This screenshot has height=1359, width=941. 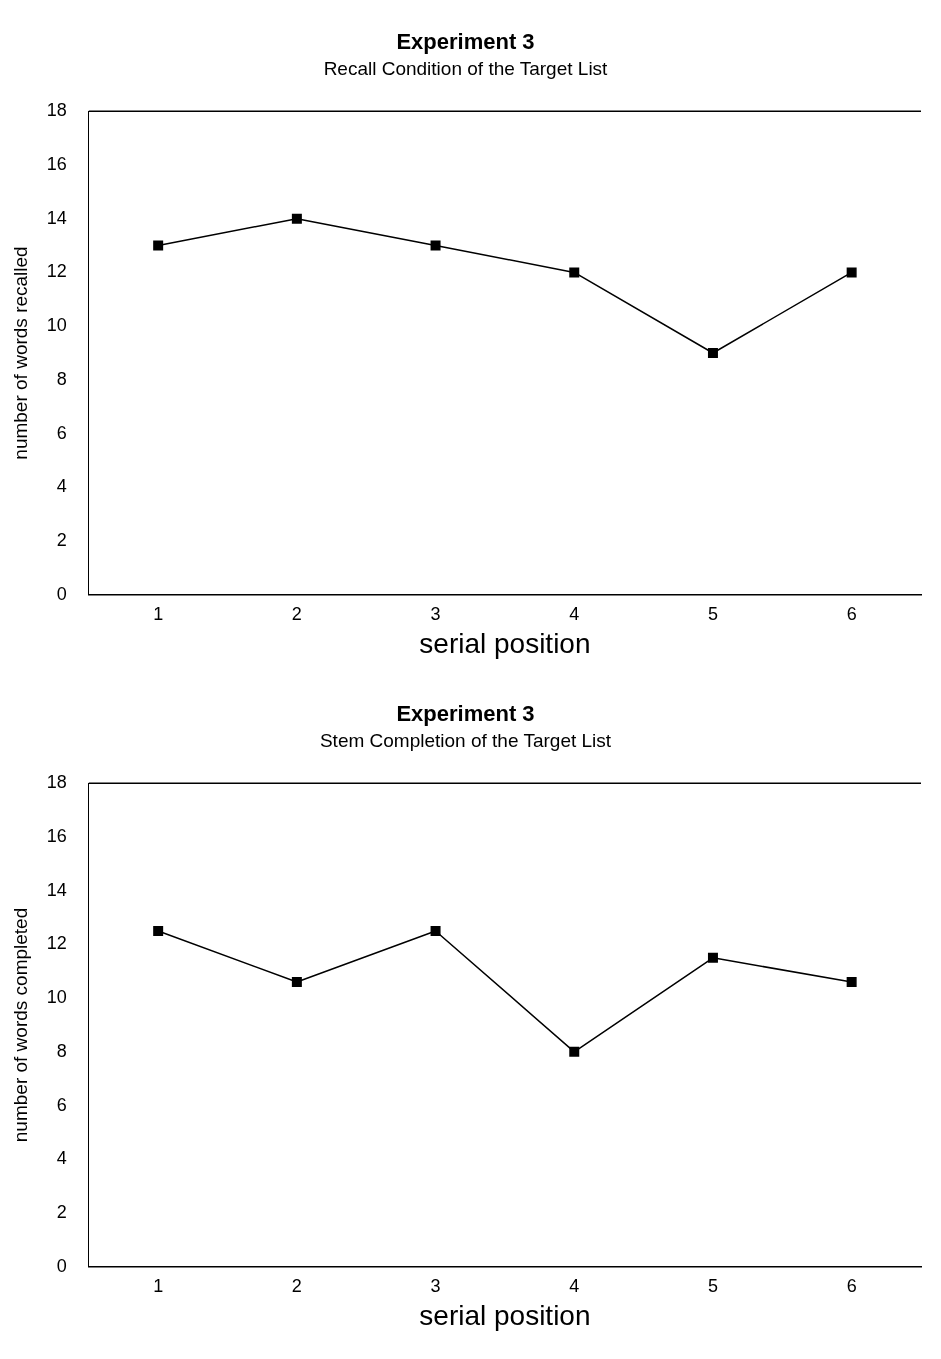 What do you see at coordinates (20, 353) in the screenshot?
I see `y-axis-title: number of words recalled` at bounding box center [20, 353].